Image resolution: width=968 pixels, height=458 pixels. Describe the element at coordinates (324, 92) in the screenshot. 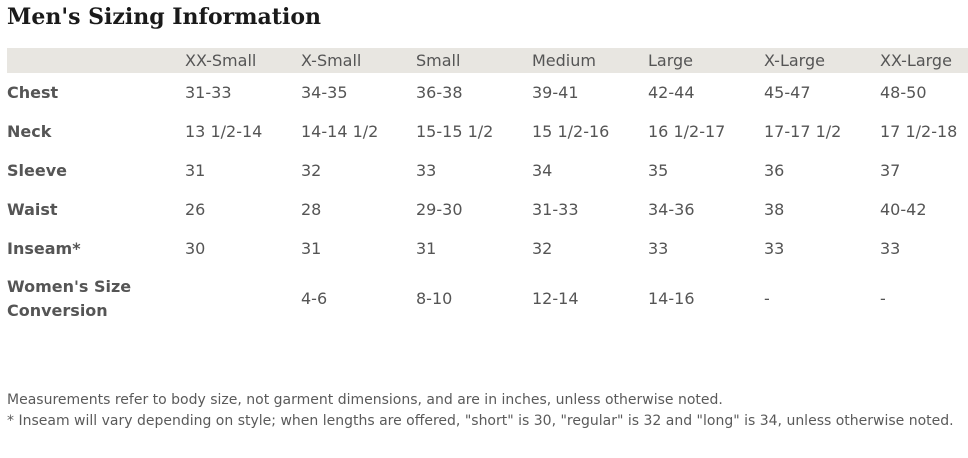

I see `table-cell: 34-35` at that location.